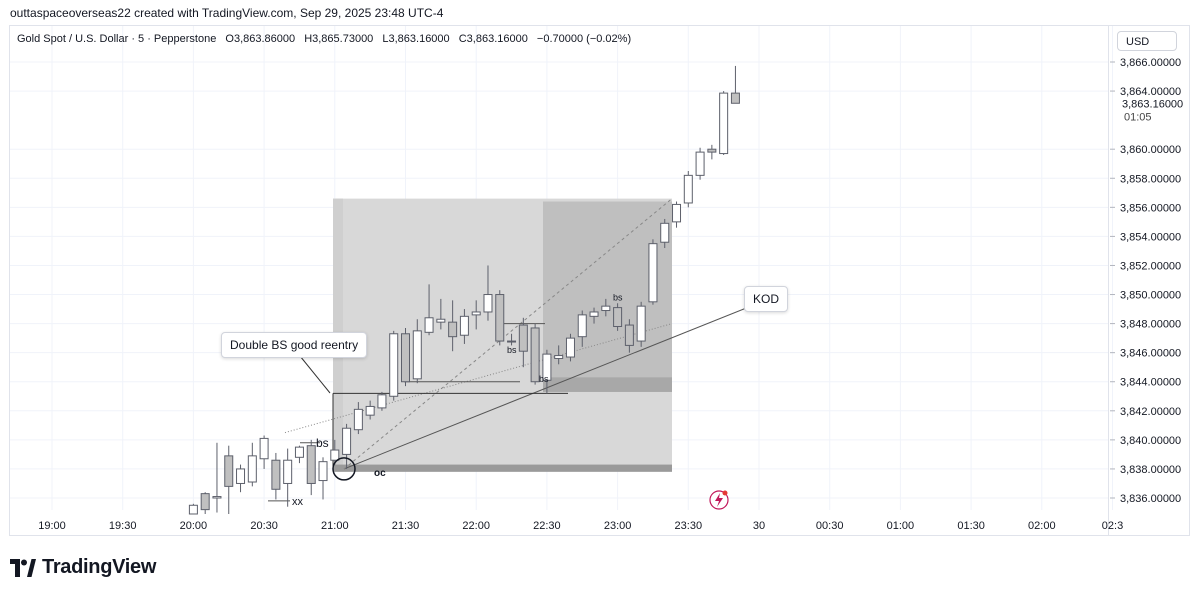 The width and height of the screenshot is (1200, 593). I want to click on x-axis-tick-label: 01:30, so click(971, 526).